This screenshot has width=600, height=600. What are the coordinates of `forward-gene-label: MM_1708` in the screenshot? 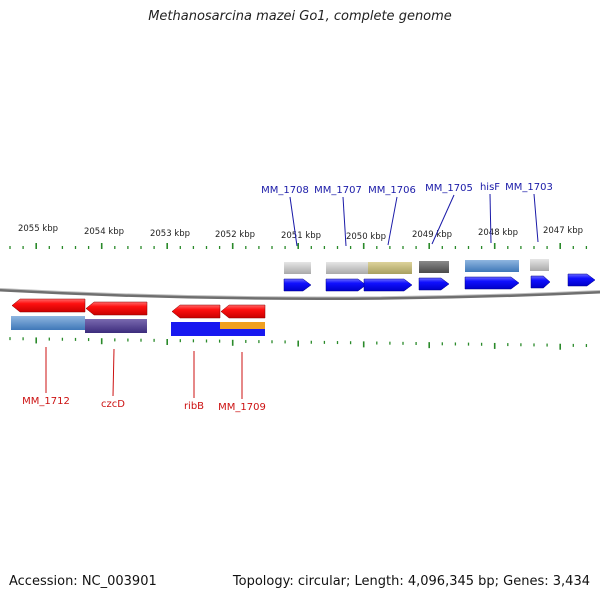 It's located at (285, 190).